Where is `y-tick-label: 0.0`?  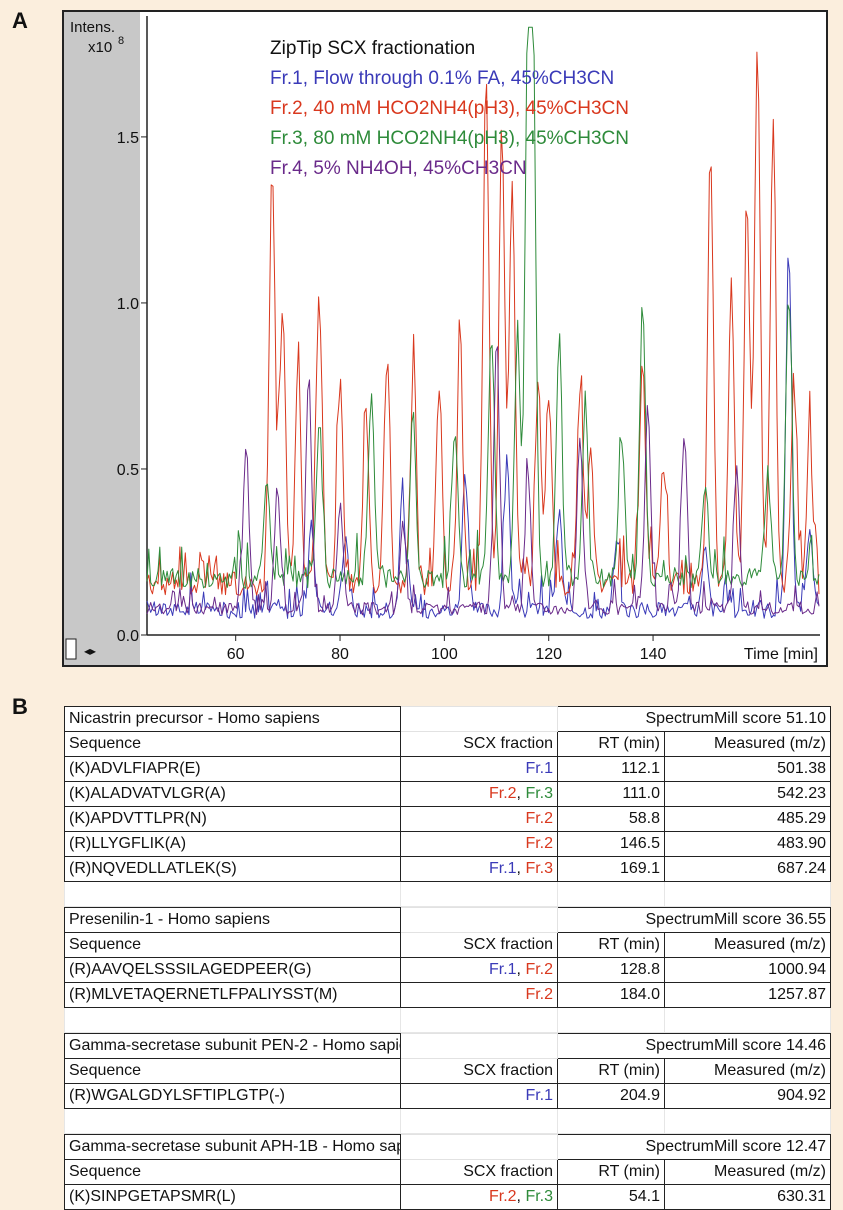
y-tick-label: 0.0 is located at coordinates (128, 636).